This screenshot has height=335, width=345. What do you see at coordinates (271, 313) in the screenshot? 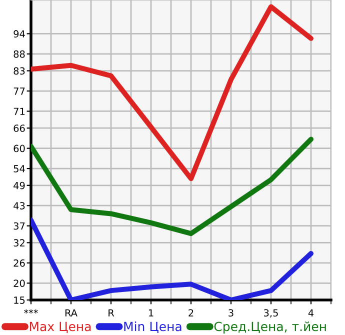
I see `x-tick-label: 3,5` at bounding box center [271, 313].